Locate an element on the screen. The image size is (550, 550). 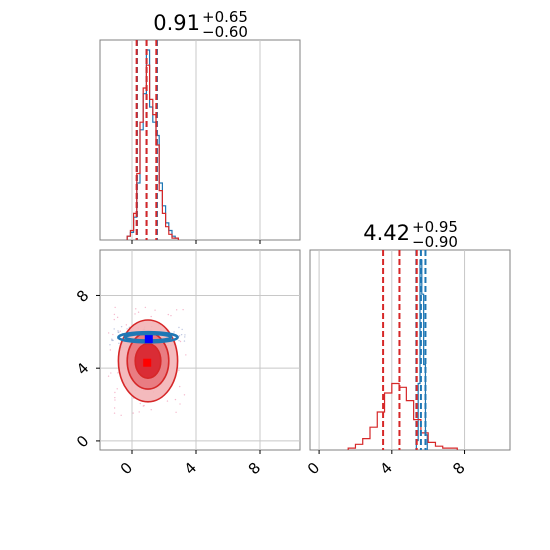
histogram-series-b is located at coordinates (152, 152).